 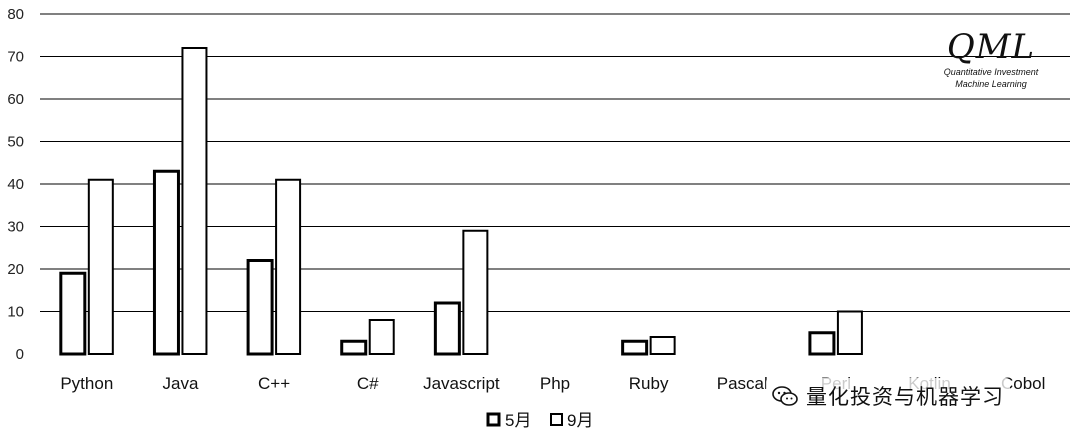 I want to click on y-tick-label: 20, so click(x=15, y=269).